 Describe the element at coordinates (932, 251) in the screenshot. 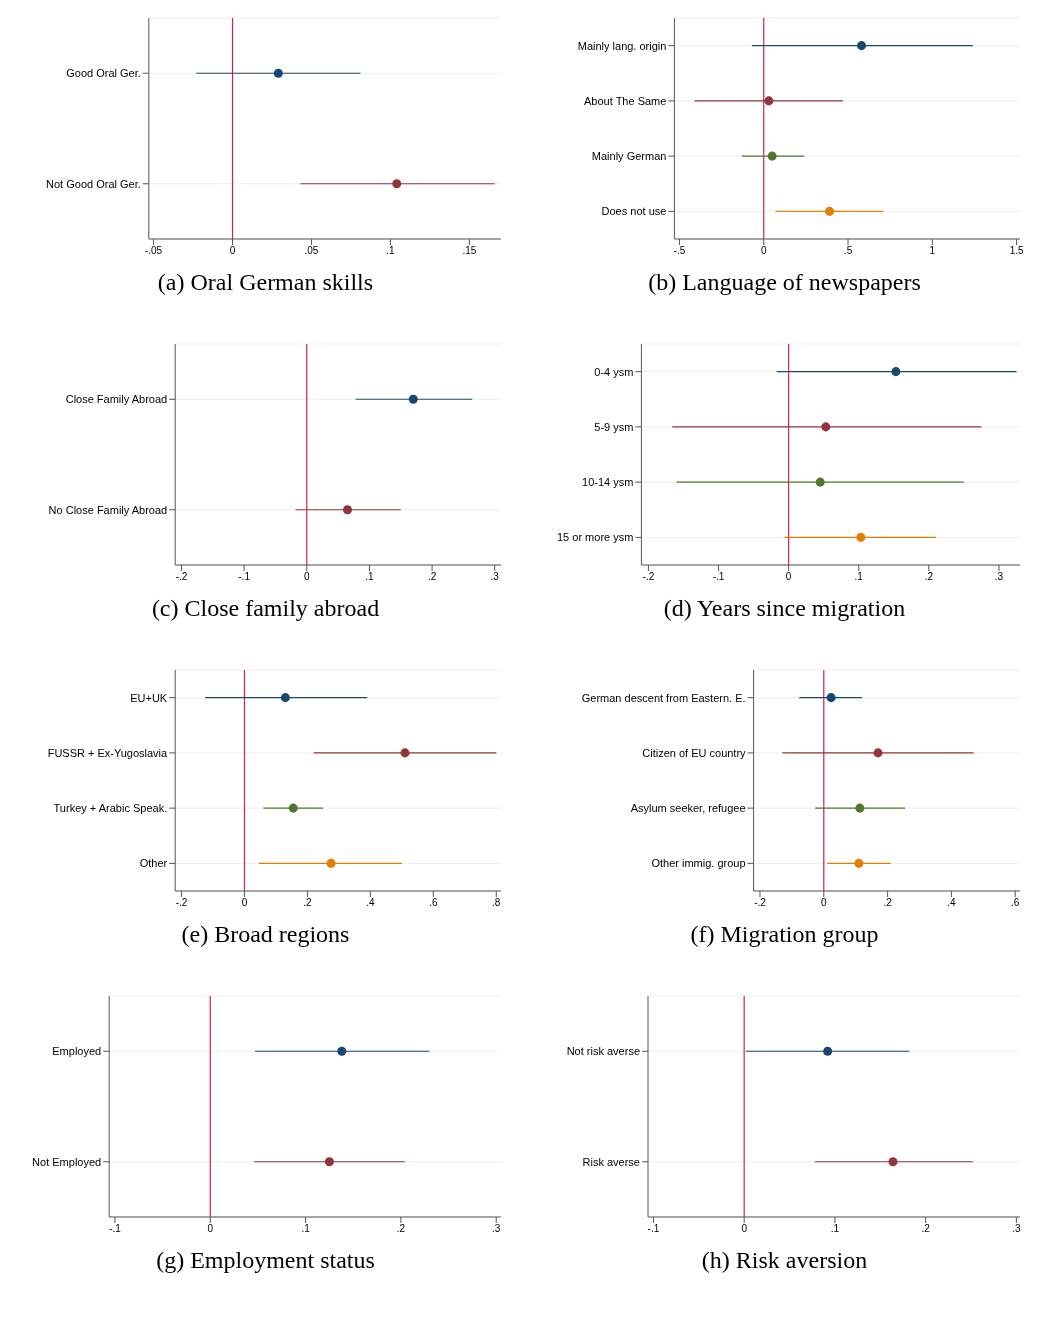

I see `x-tick-label: 1` at that location.